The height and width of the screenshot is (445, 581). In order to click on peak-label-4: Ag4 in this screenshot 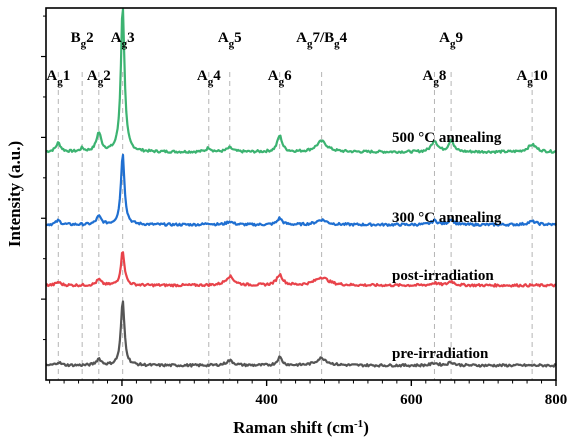, I will do `click(209, 78)`.